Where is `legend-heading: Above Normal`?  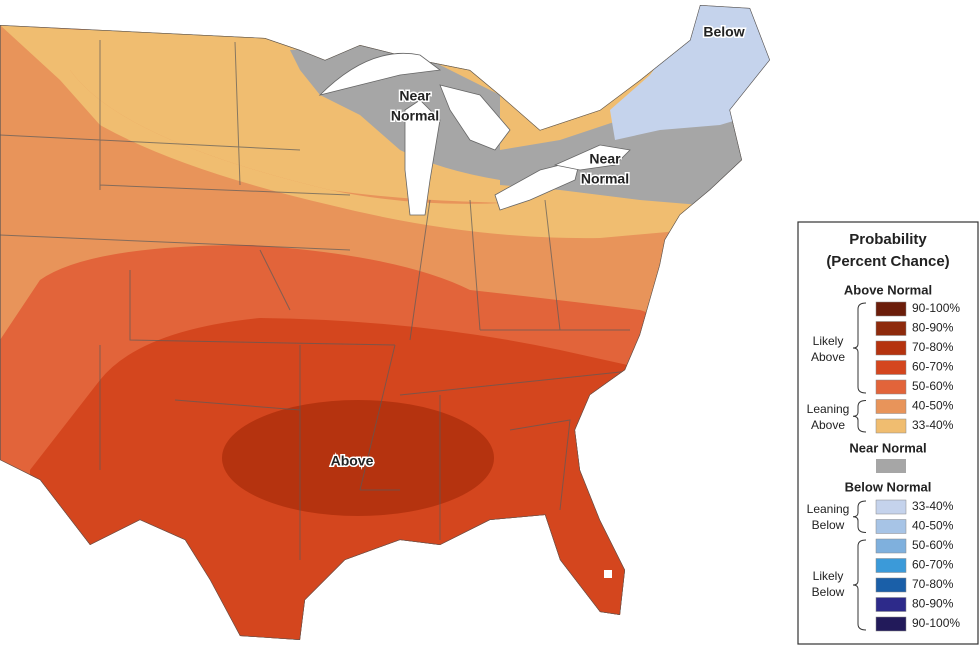 legend-heading: Above Normal is located at coordinates (888, 289).